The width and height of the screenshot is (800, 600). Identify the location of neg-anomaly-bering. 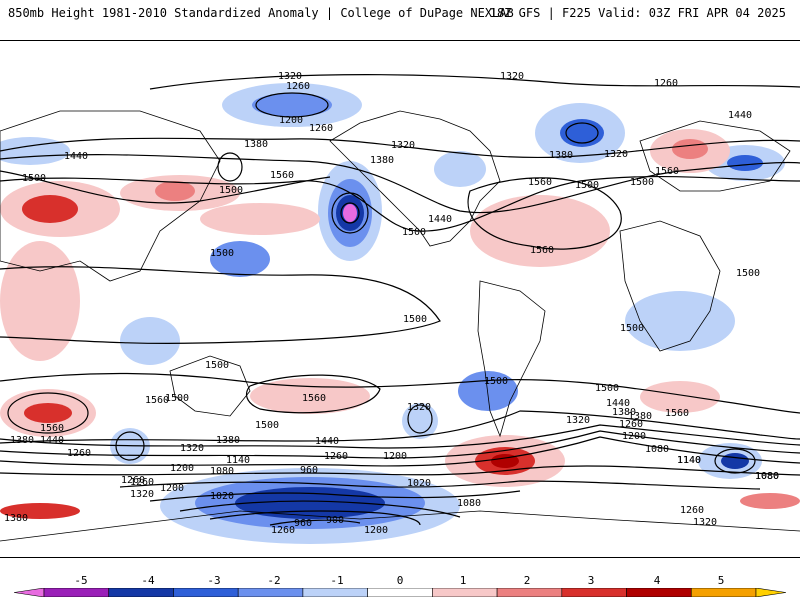
(35, 151).